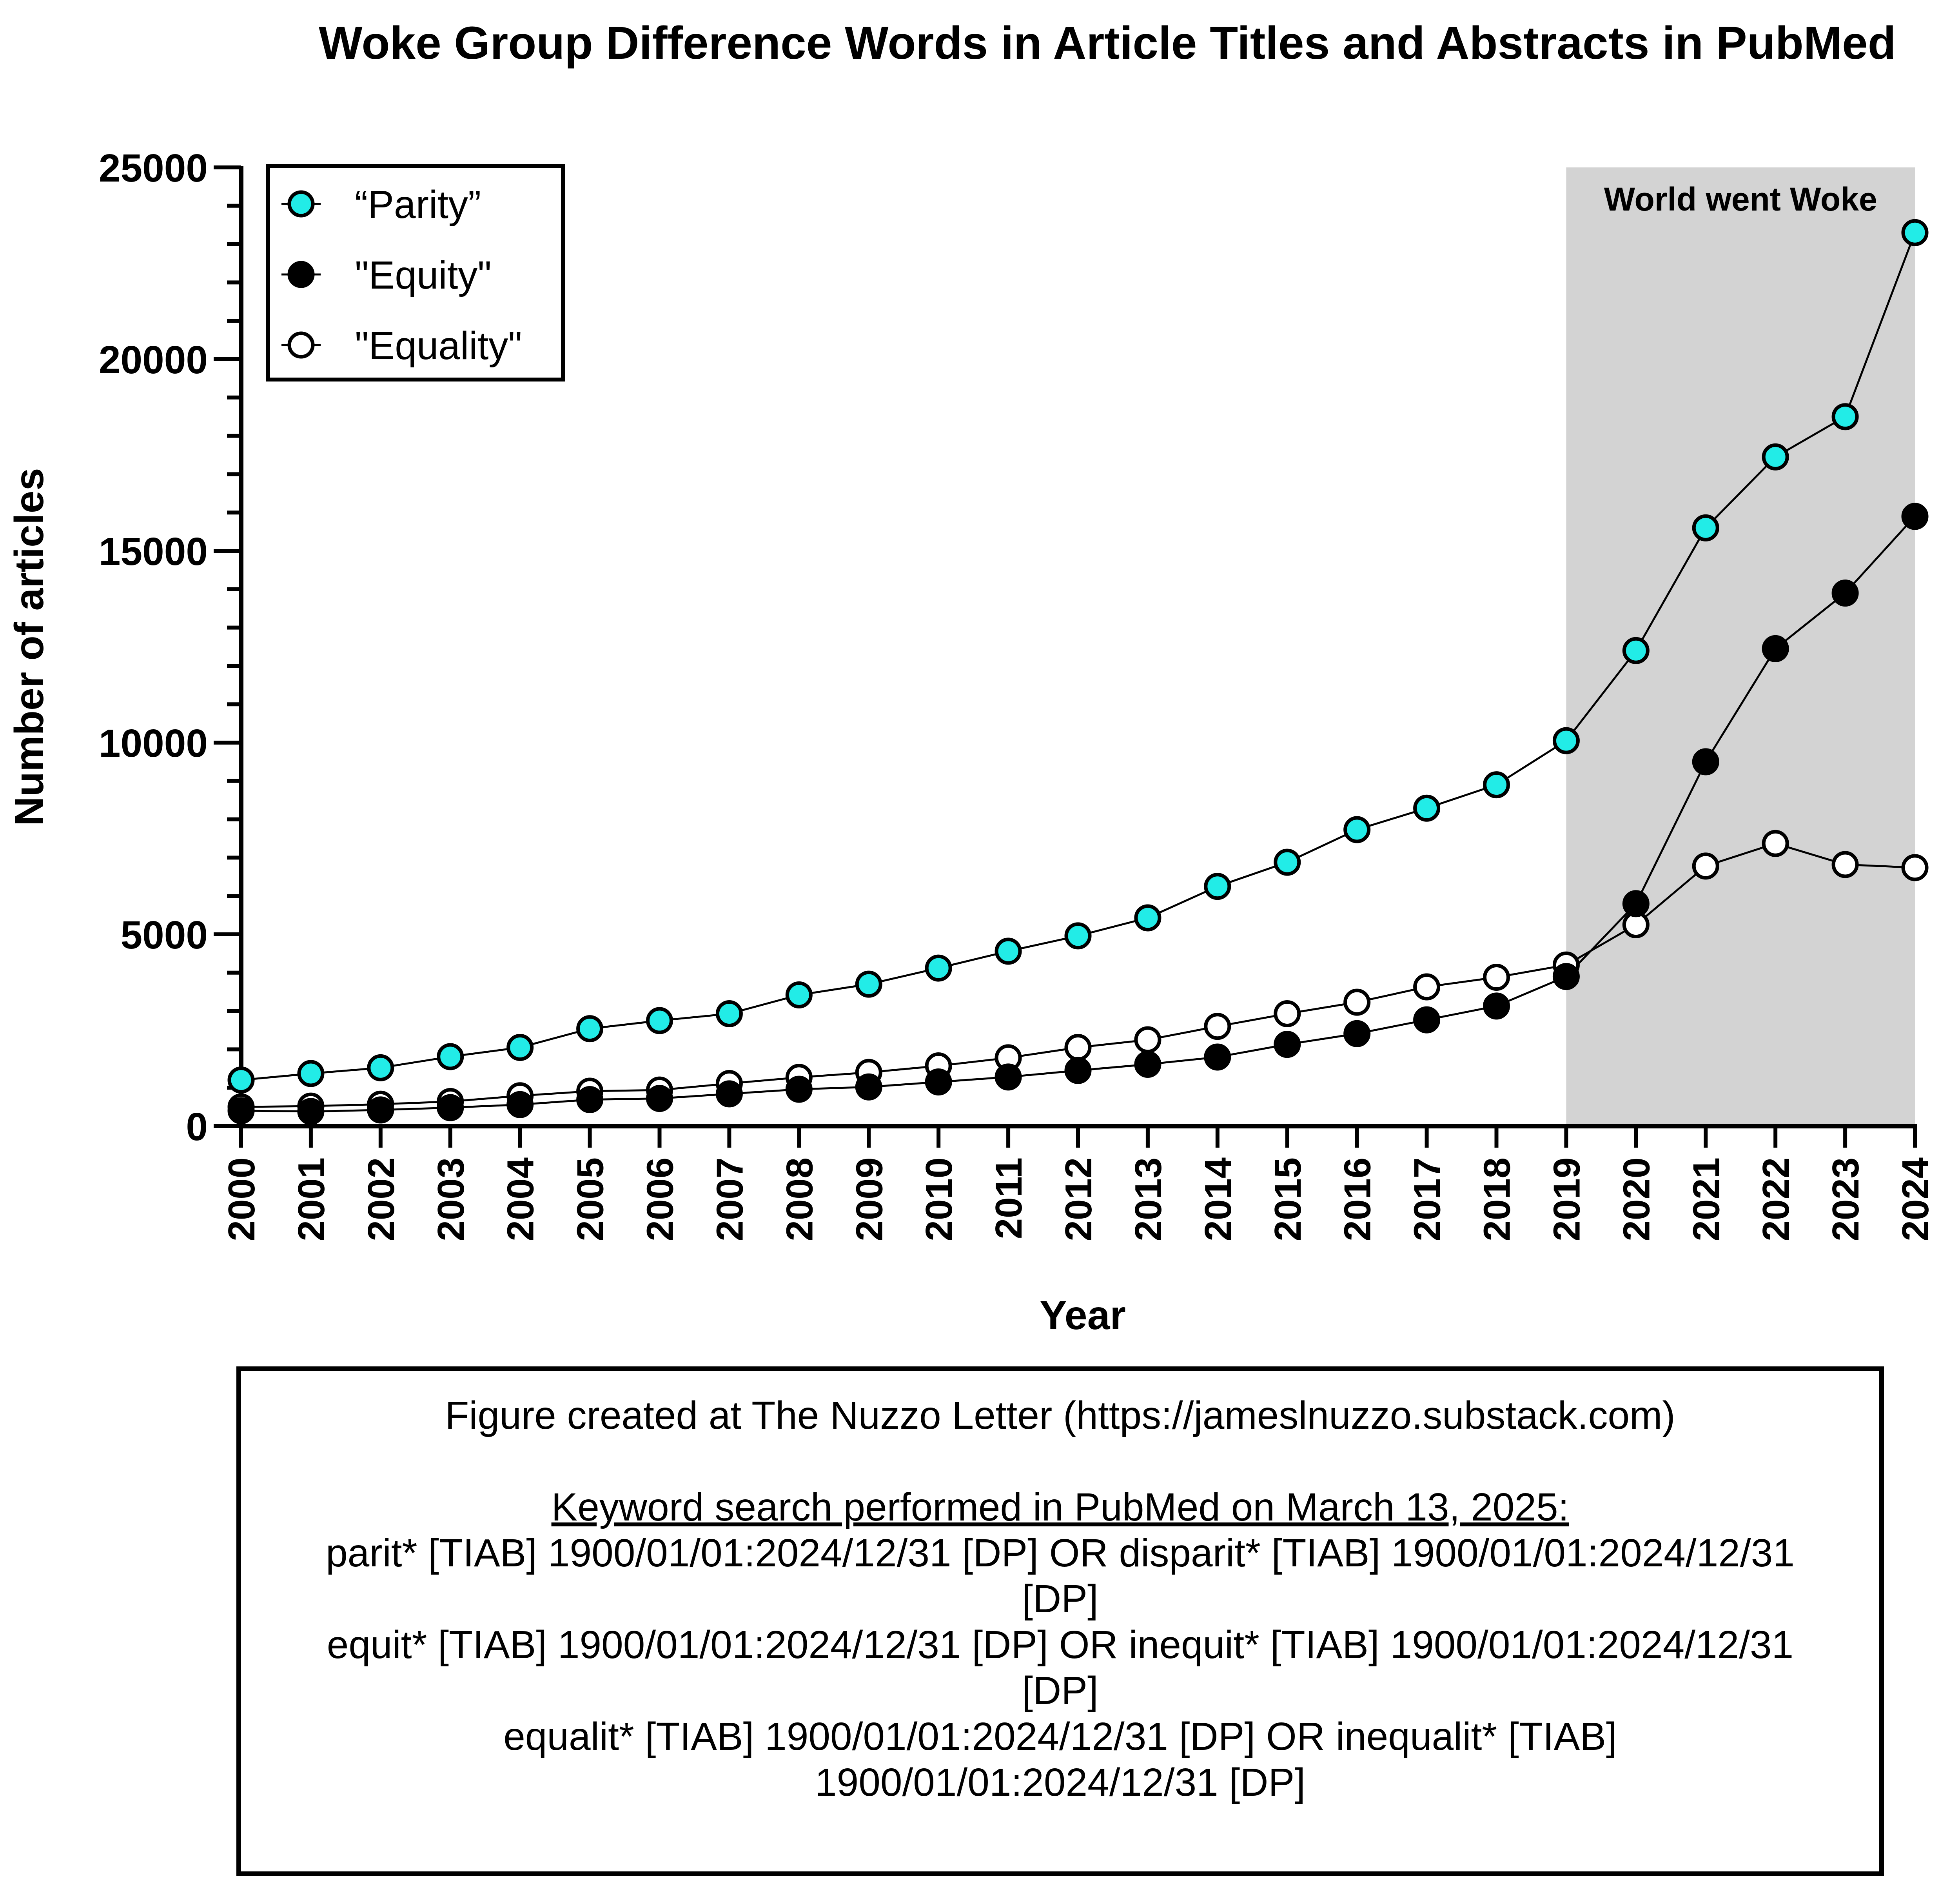 The width and height of the screenshot is (1960, 1882). I want to click on x-axis-label: Year, so click(1083, 1315).